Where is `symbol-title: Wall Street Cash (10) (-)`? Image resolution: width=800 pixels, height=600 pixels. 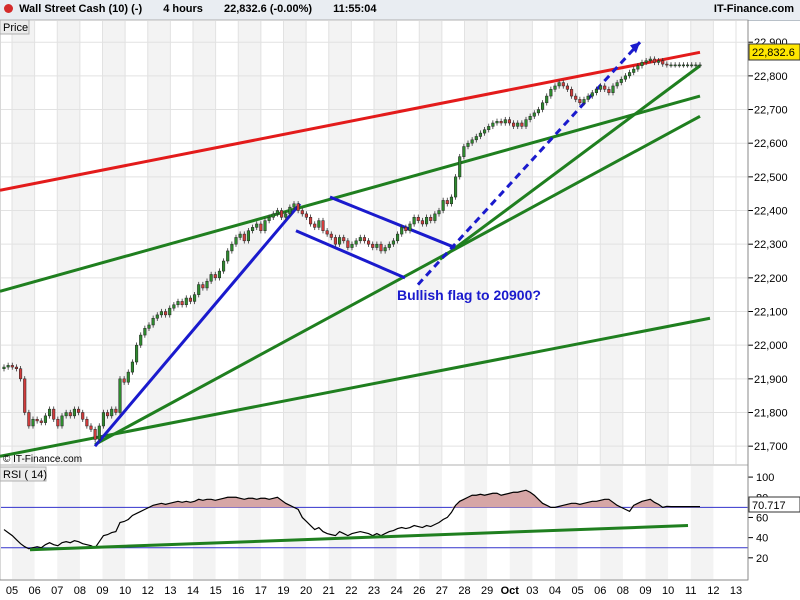
symbol-title: Wall Street Cash (10) (-) is located at coordinates (81, 9).